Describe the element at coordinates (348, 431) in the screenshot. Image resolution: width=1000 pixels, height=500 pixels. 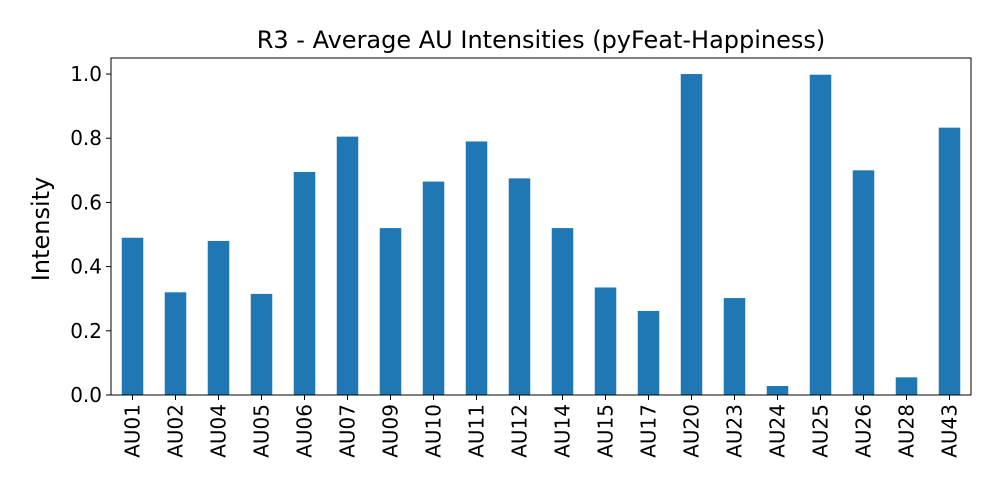
I see `x-tick-label: AU07` at that location.